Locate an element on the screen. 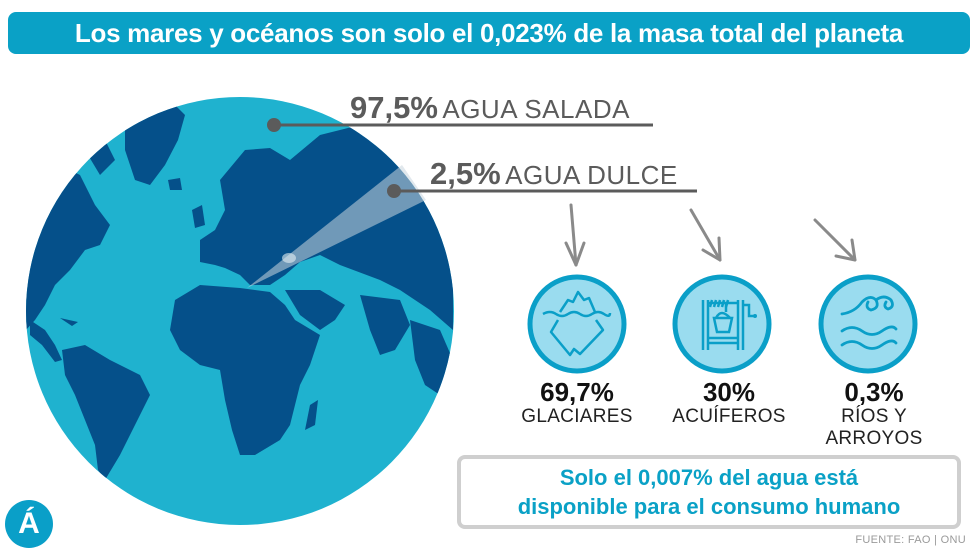  freshwater-percent: 2,5% is located at coordinates (465, 173).